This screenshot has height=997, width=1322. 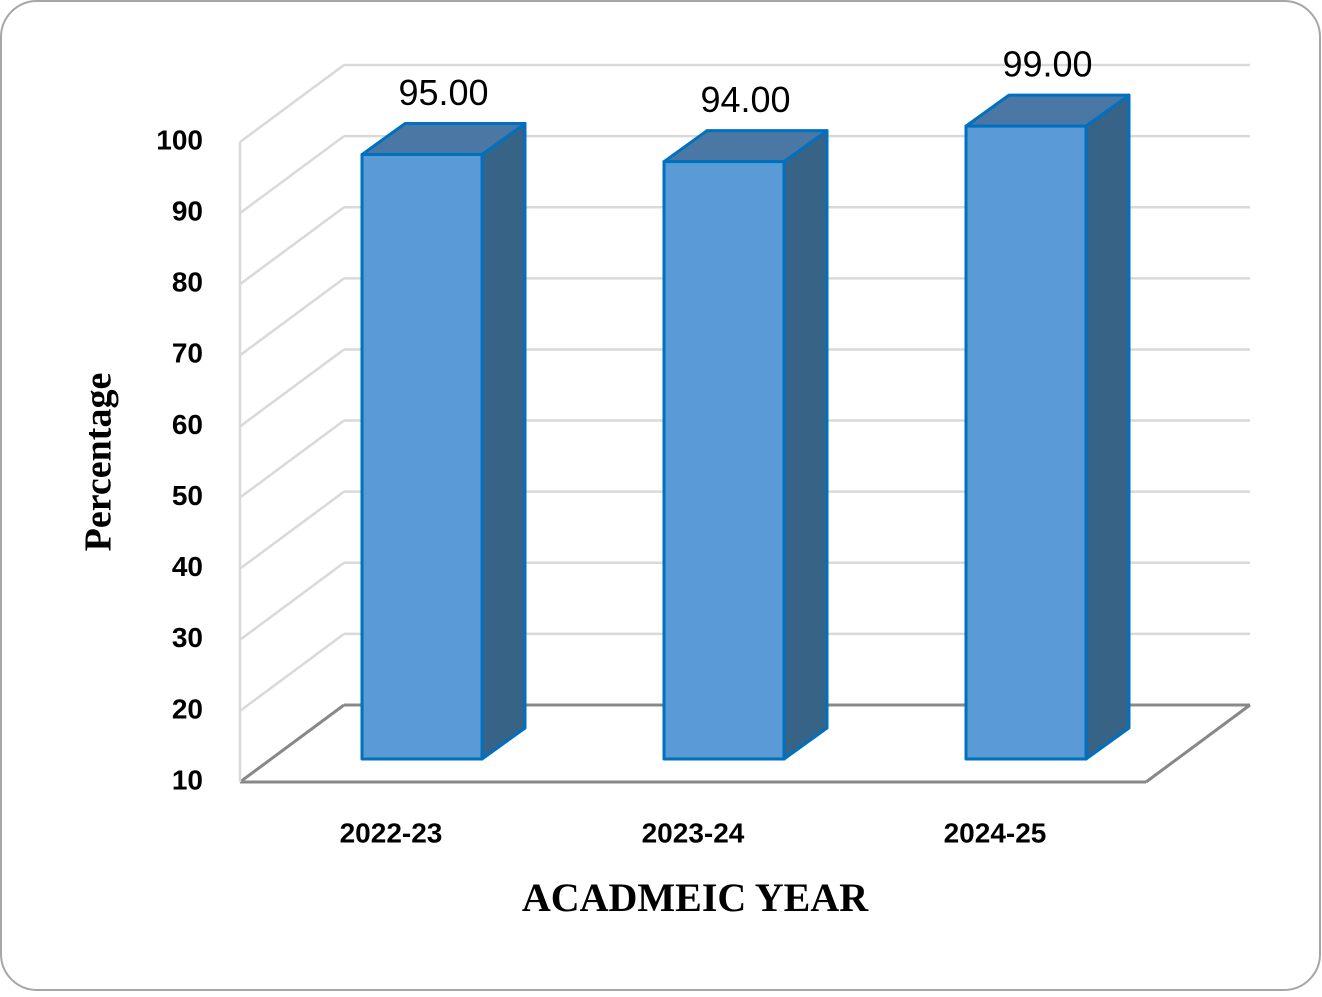 What do you see at coordinates (187, 282) in the screenshot?
I see `y-tick-label: 80` at bounding box center [187, 282].